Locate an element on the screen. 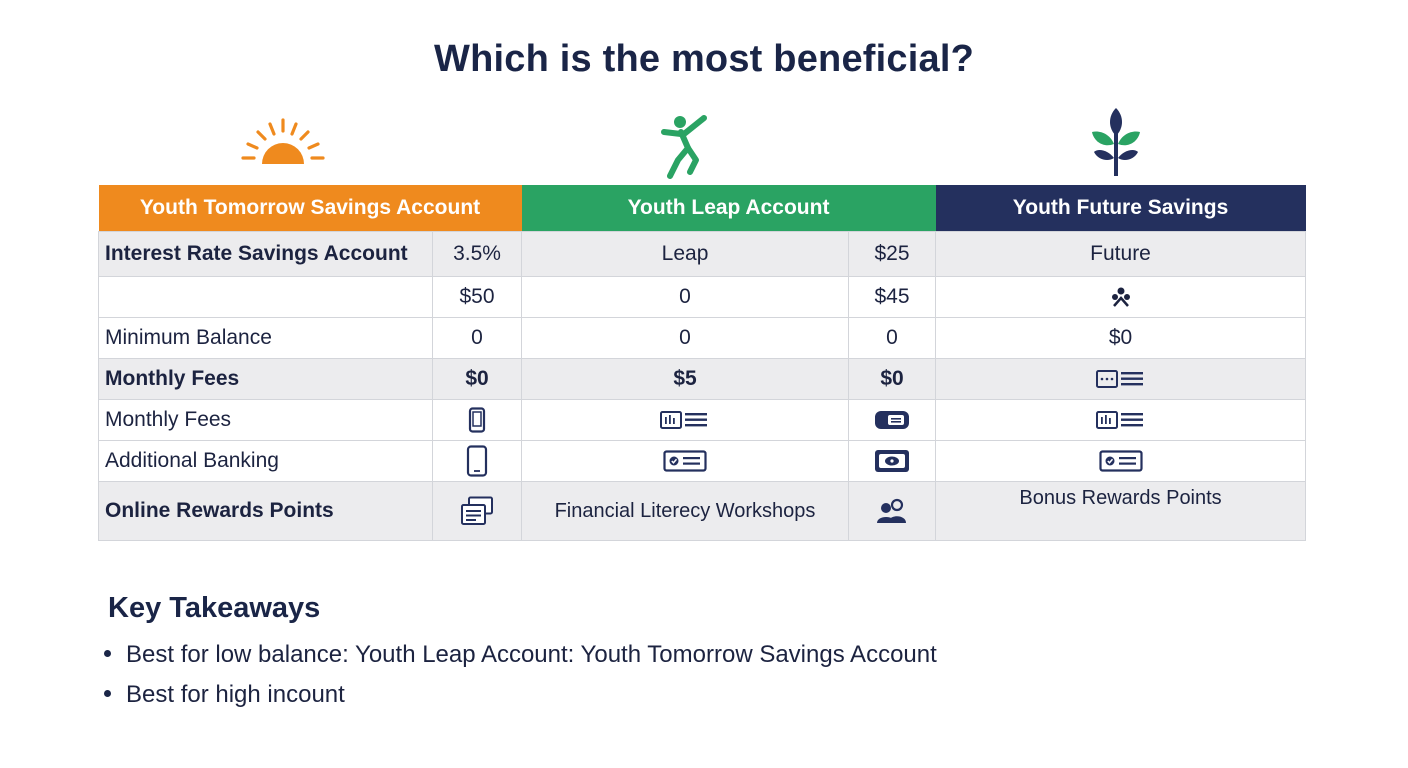 The height and width of the screenshot is (768, 1408). card-icon is located at coordinates (892, 420).